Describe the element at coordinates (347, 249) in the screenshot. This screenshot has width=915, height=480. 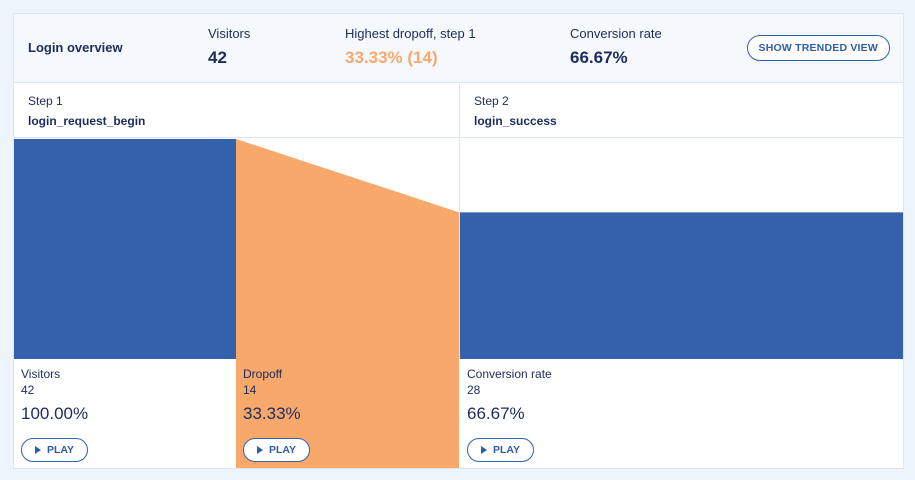
I see `dropoff-area` at that location.